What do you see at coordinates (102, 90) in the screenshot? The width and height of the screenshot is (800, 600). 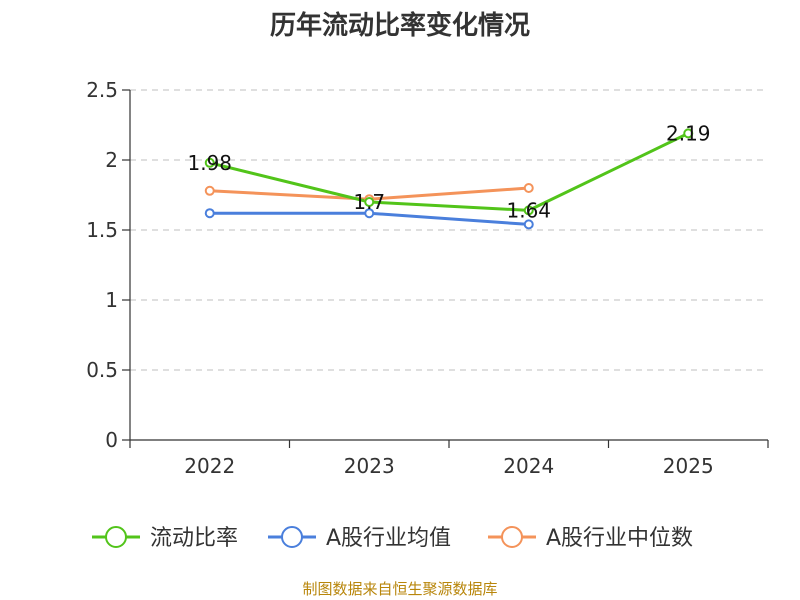 I see `y-tick-label: 2.5` at bounding box center [102, 90].